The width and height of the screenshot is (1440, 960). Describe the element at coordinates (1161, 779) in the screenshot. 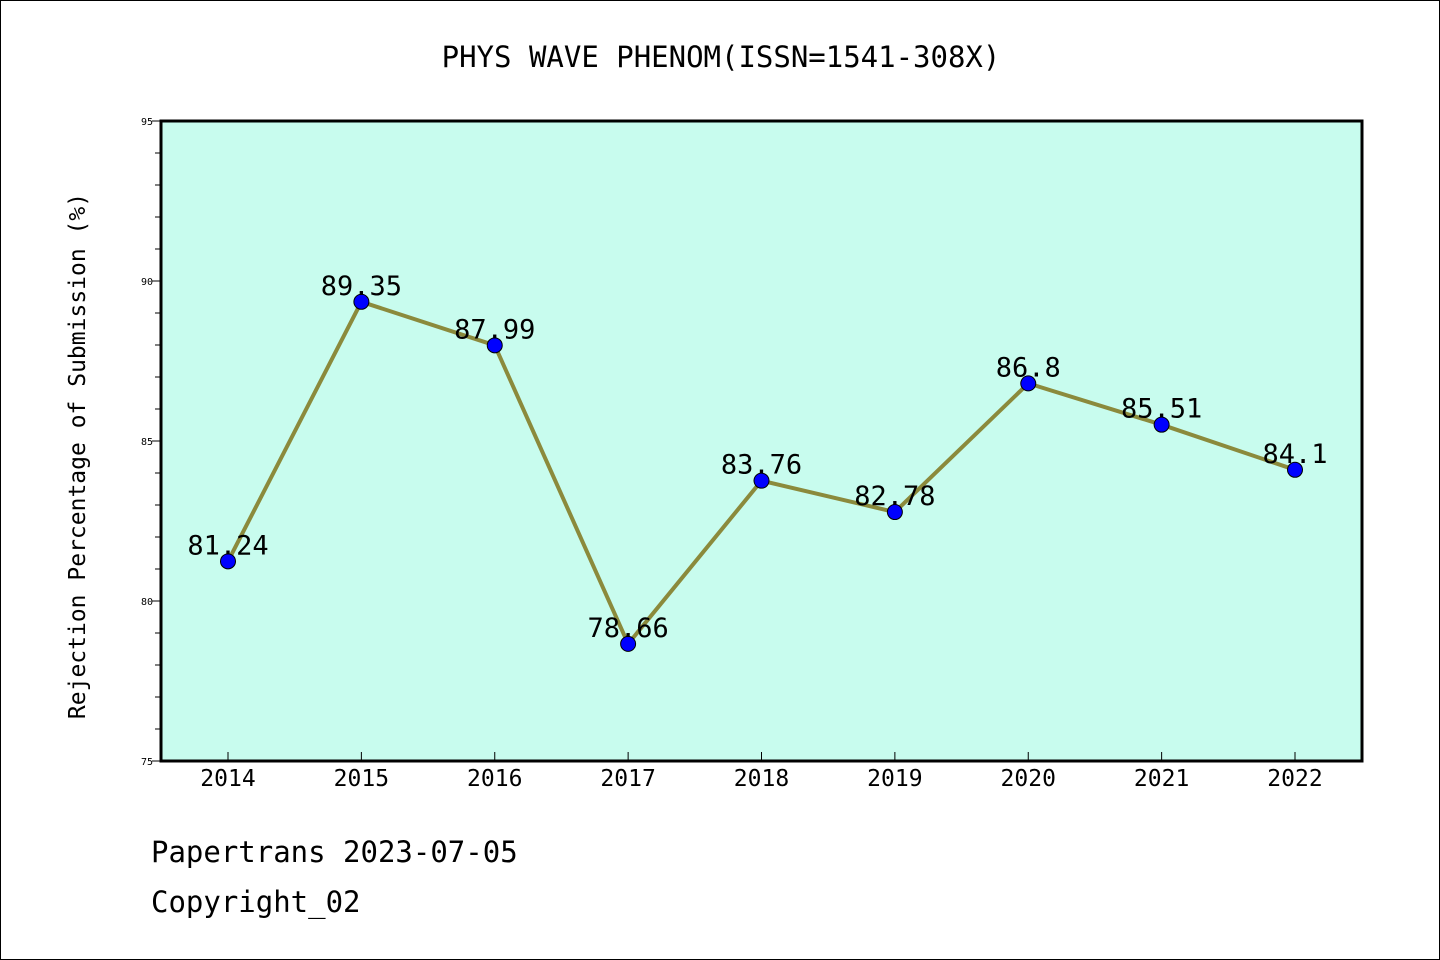

I see `x-tick-label: 2021` at that location.